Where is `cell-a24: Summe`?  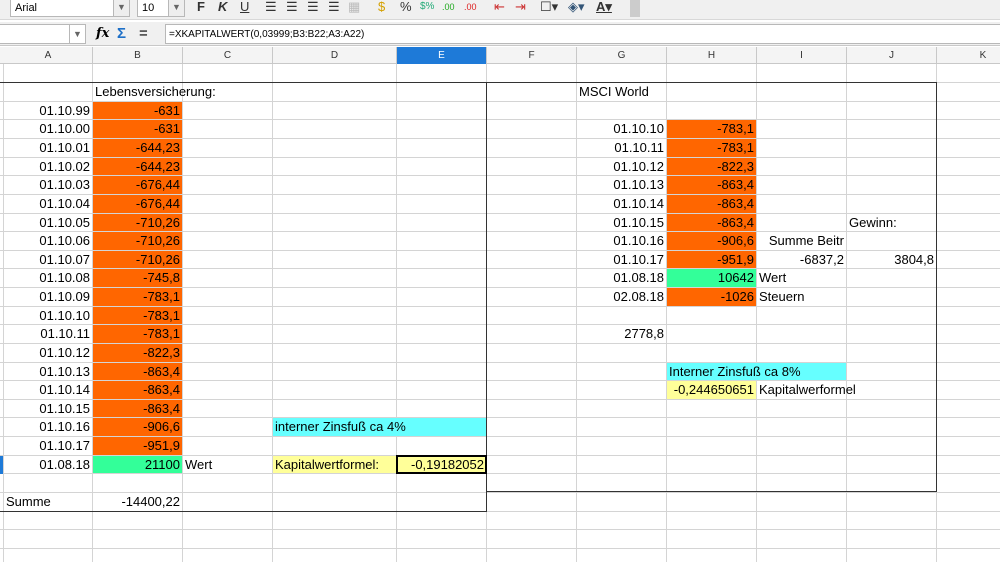
cell-a24: Summe is located at coordinates (28, 501).